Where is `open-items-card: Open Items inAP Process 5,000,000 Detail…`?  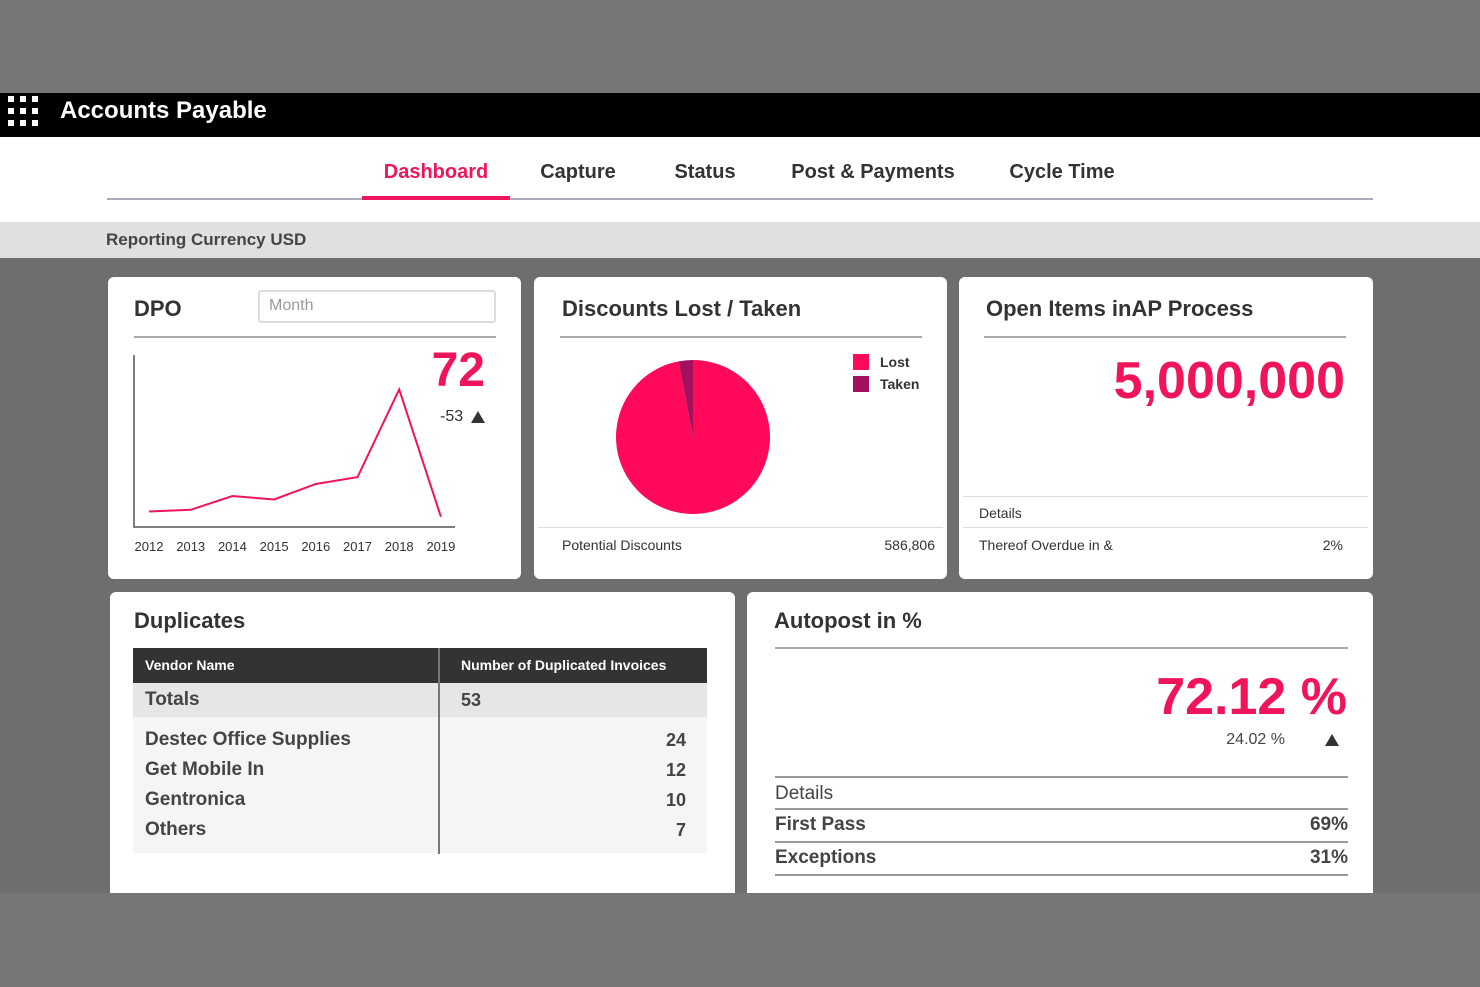 open-items-card: Open Items inAP Process 5,000,000 Detail… is located at coordinates (1166, 428).